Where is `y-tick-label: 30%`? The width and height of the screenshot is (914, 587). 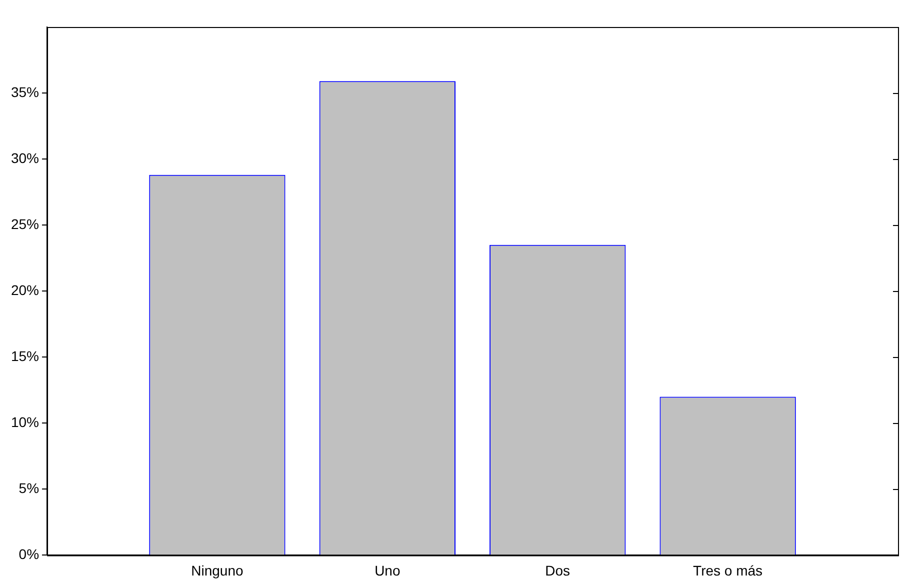 y-tick-label: 30% is located at coordinates (25, 158).